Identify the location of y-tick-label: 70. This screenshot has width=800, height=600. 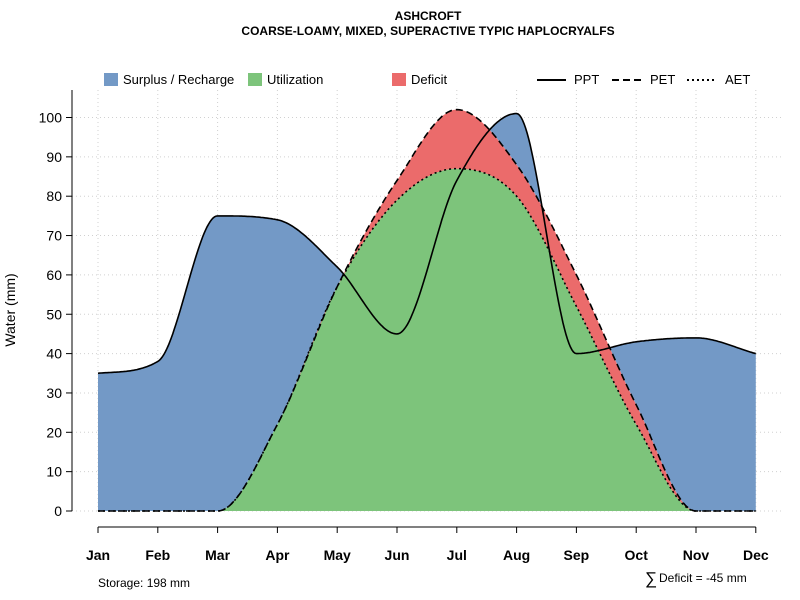
(54, 236).